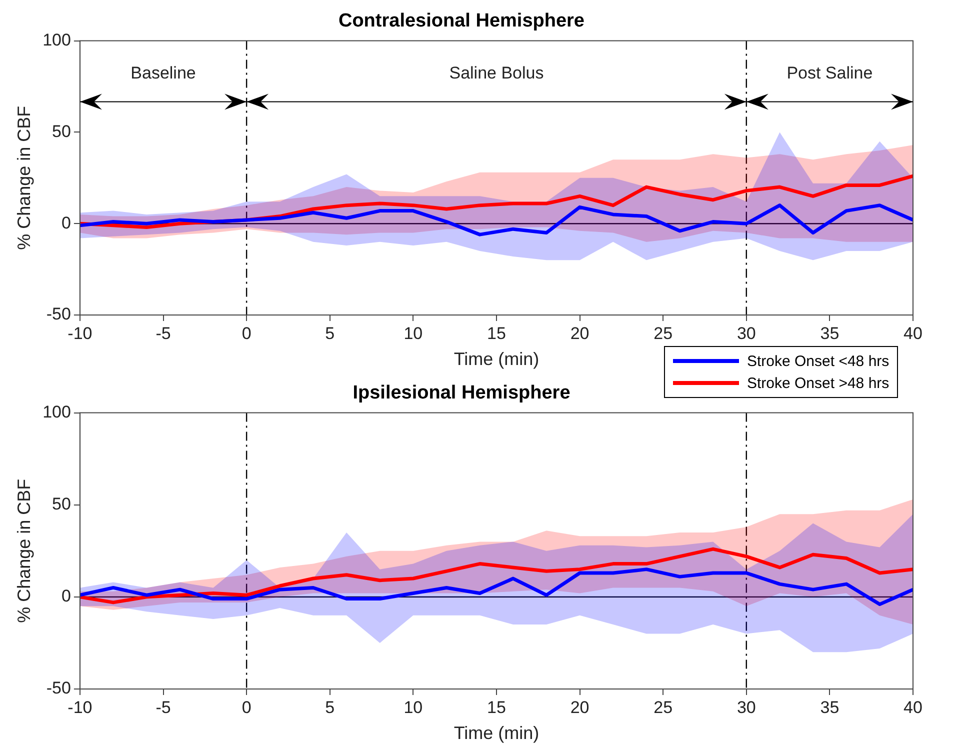 This screenshot has width=973, height=749. I want to click on annotation: Post Saline, so click(829, 72).